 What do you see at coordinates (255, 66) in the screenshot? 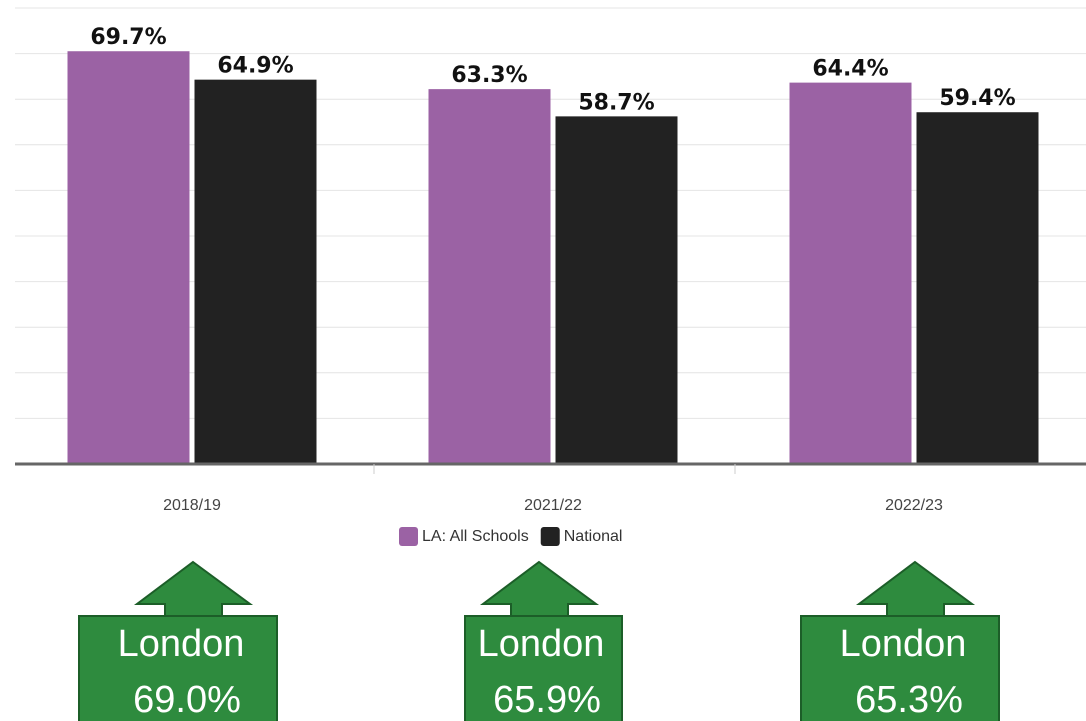
I see `value-label: 64.9%` at bounding box center [255, 66].